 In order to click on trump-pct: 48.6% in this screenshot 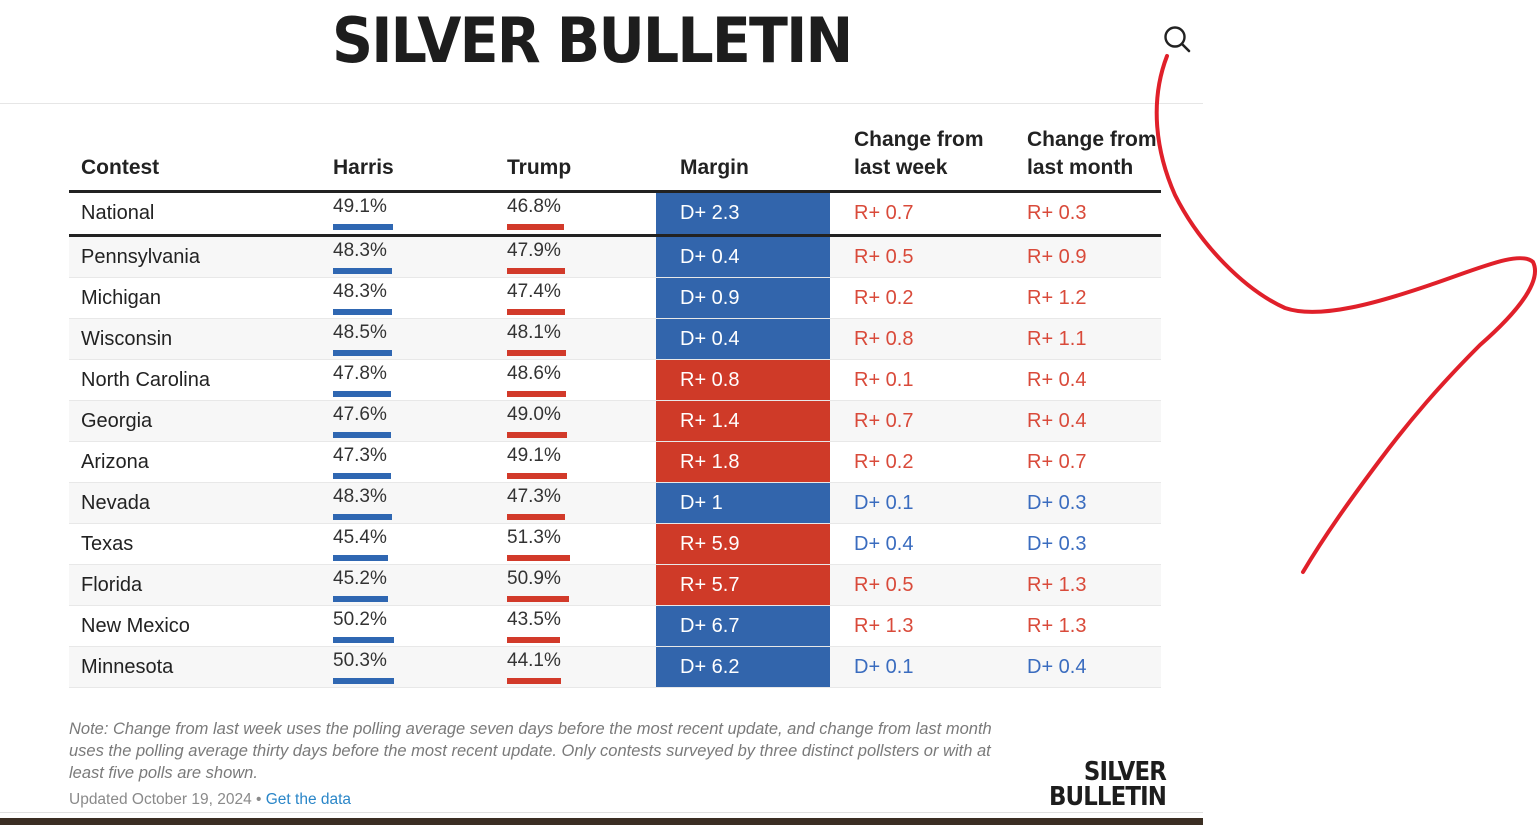, I will do `click(534, 373)`.